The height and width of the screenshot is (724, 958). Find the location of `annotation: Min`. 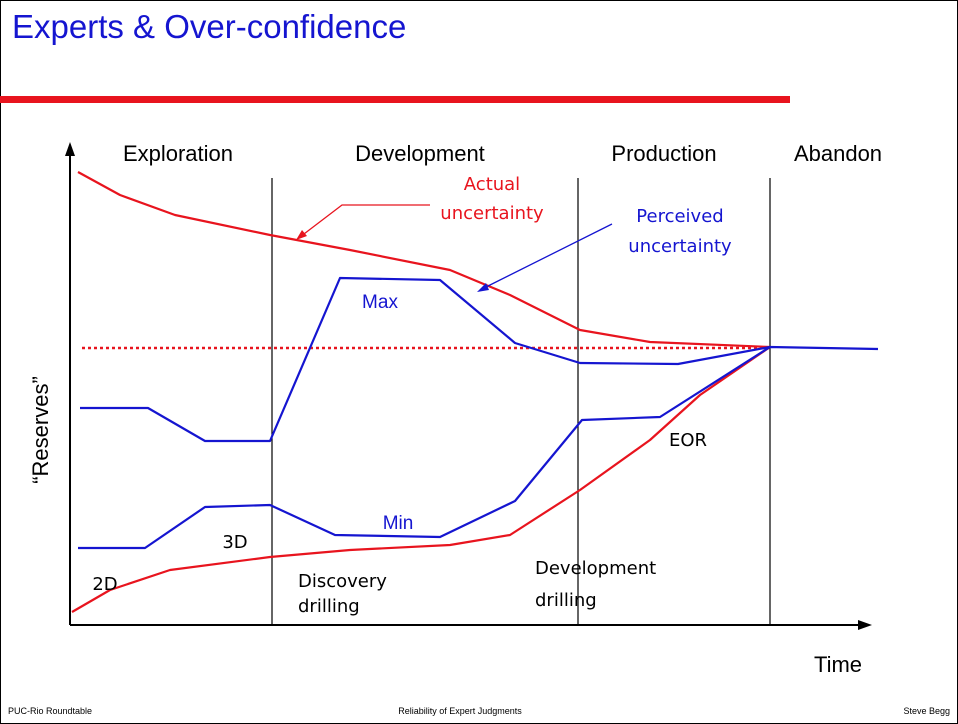

annotation: Min is located at coordinates (398, 523).